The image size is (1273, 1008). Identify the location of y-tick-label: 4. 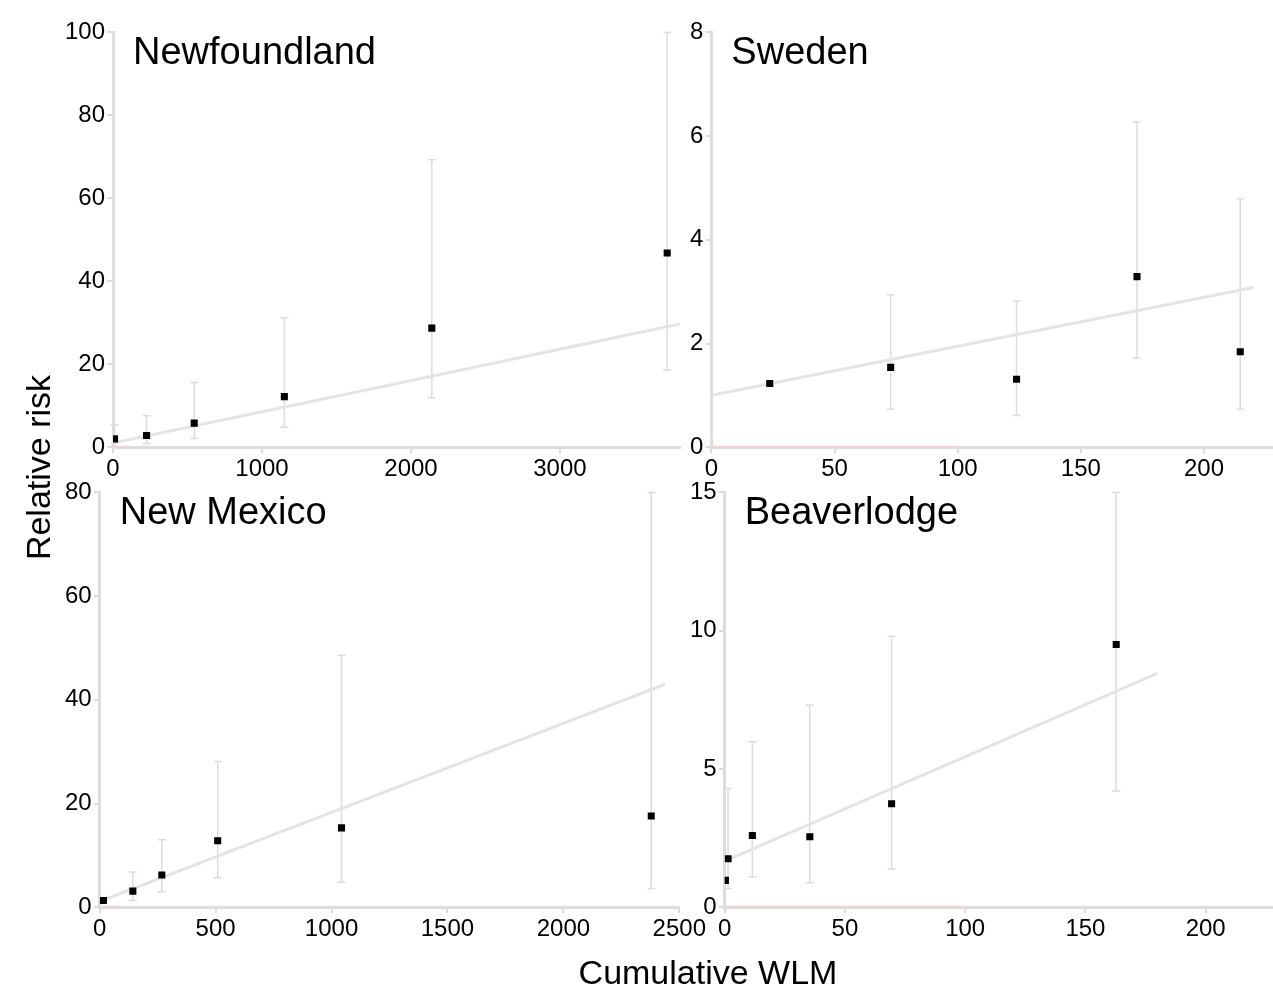
(696, 238).